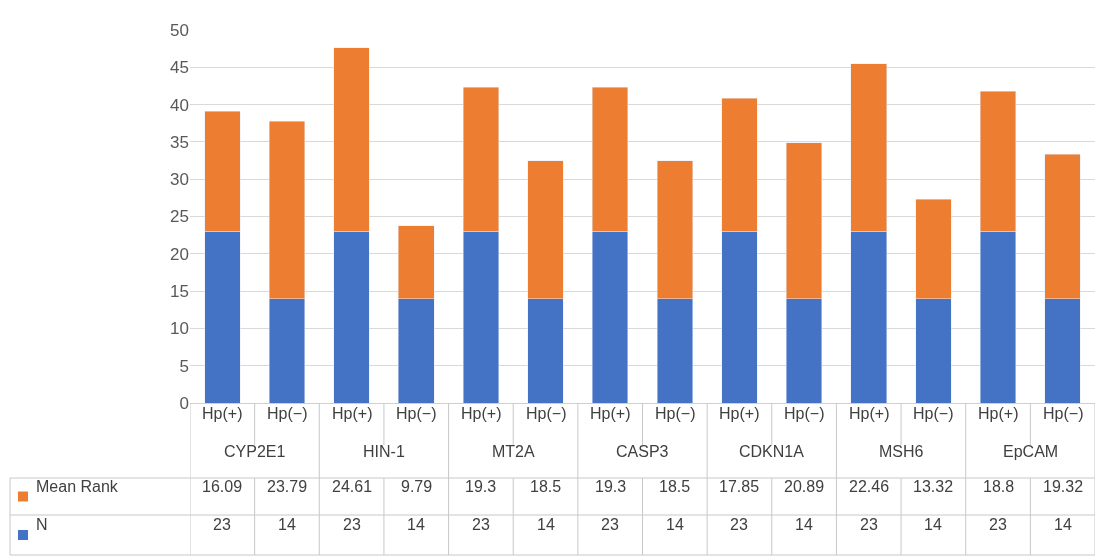 Image resolution: width=1110 pixels, height=558 pixels. I want to click on data-label: 9.79, so click(417, 486).